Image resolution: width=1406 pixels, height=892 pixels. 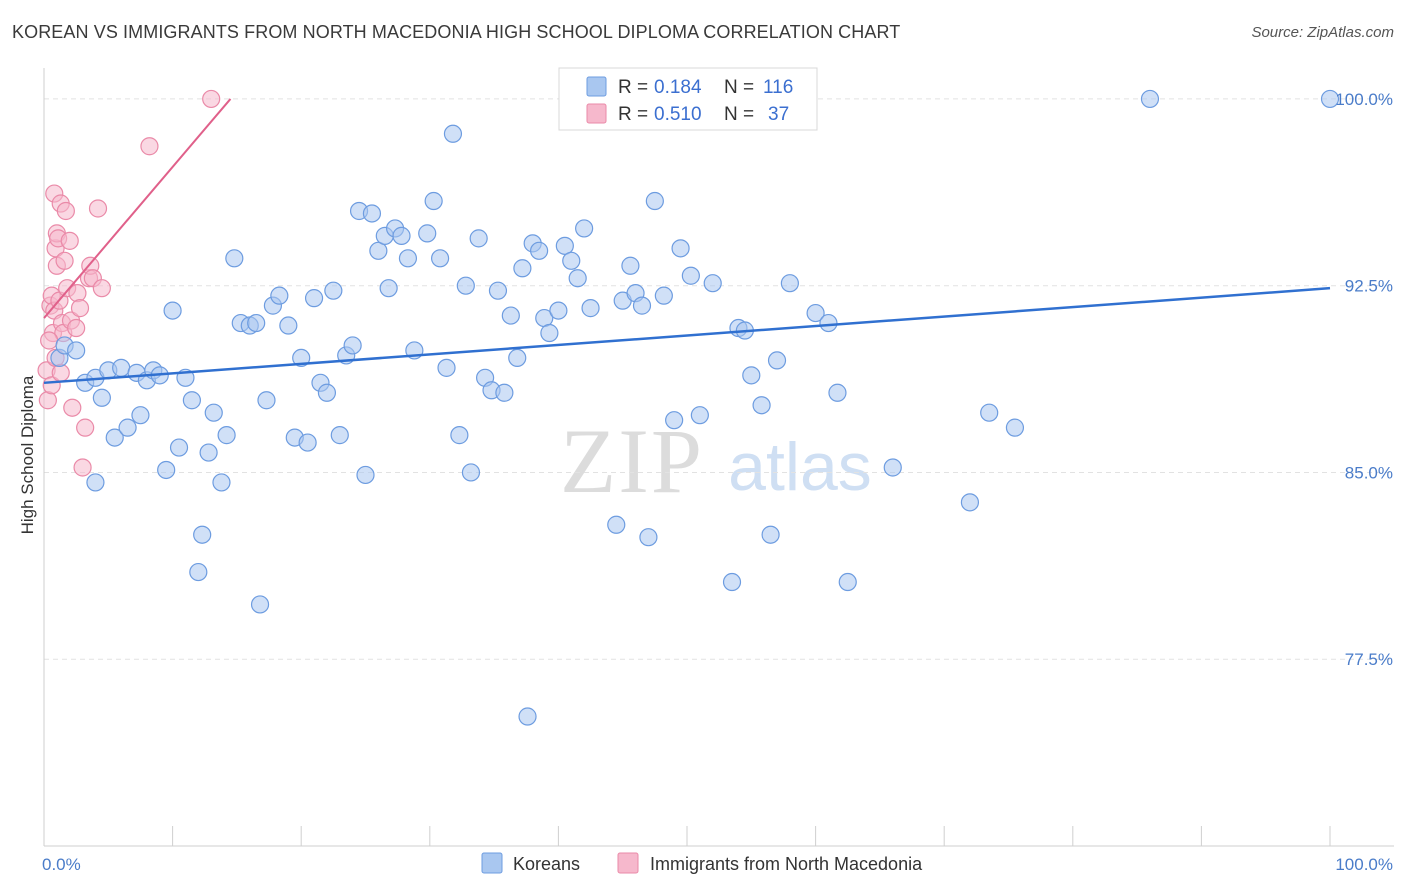 I want to click on series-legend-label-koreans: Koreans, so click(x=546, y=864).